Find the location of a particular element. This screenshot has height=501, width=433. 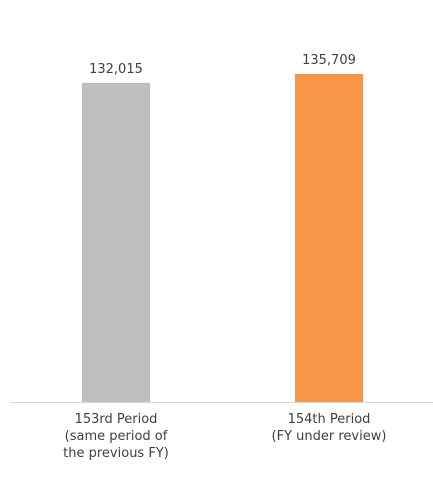

value-label: 135,709 is located at coordinates (329, 60).